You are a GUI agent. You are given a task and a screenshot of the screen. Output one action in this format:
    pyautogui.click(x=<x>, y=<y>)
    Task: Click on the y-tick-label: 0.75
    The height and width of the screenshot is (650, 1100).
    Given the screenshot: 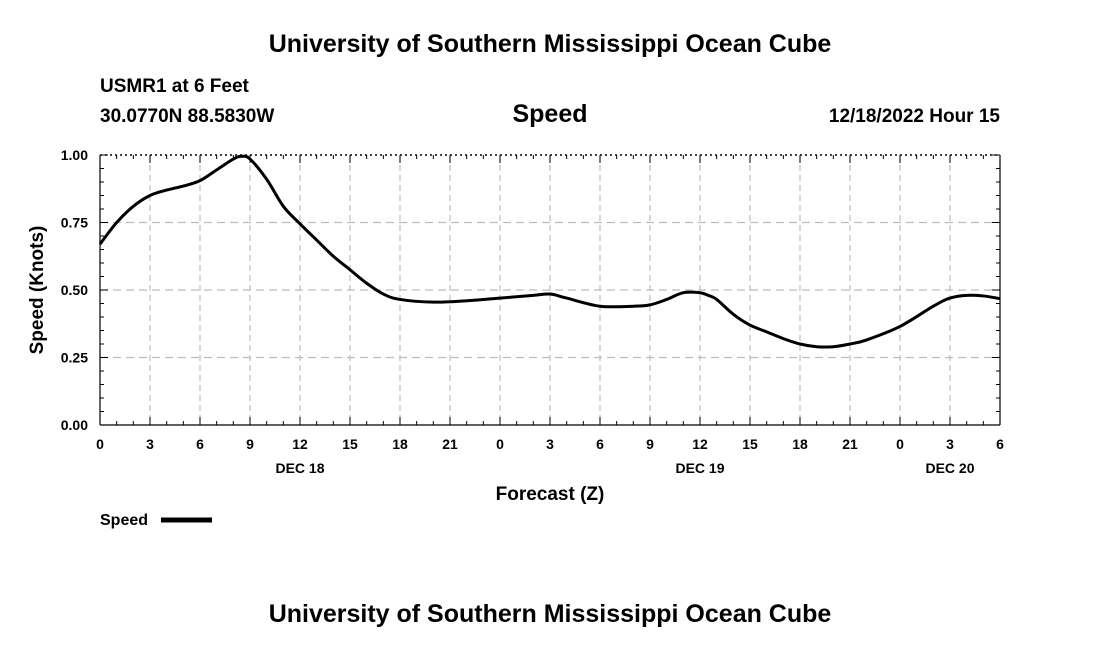 What is the action you would take?
    pyautogui.click(x=74, y=223)
    